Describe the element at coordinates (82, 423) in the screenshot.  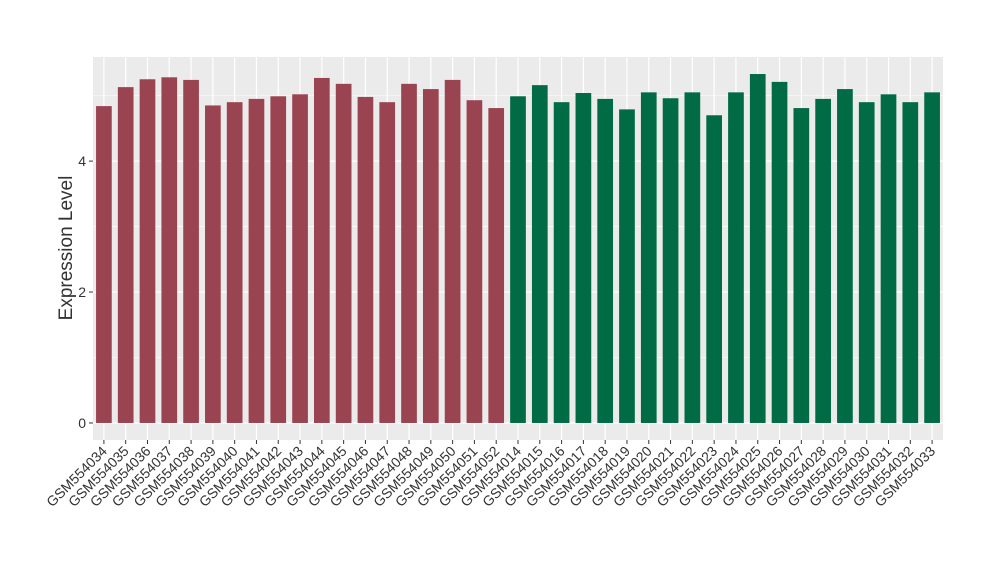
I see `y-tick-label: 0` at that location.